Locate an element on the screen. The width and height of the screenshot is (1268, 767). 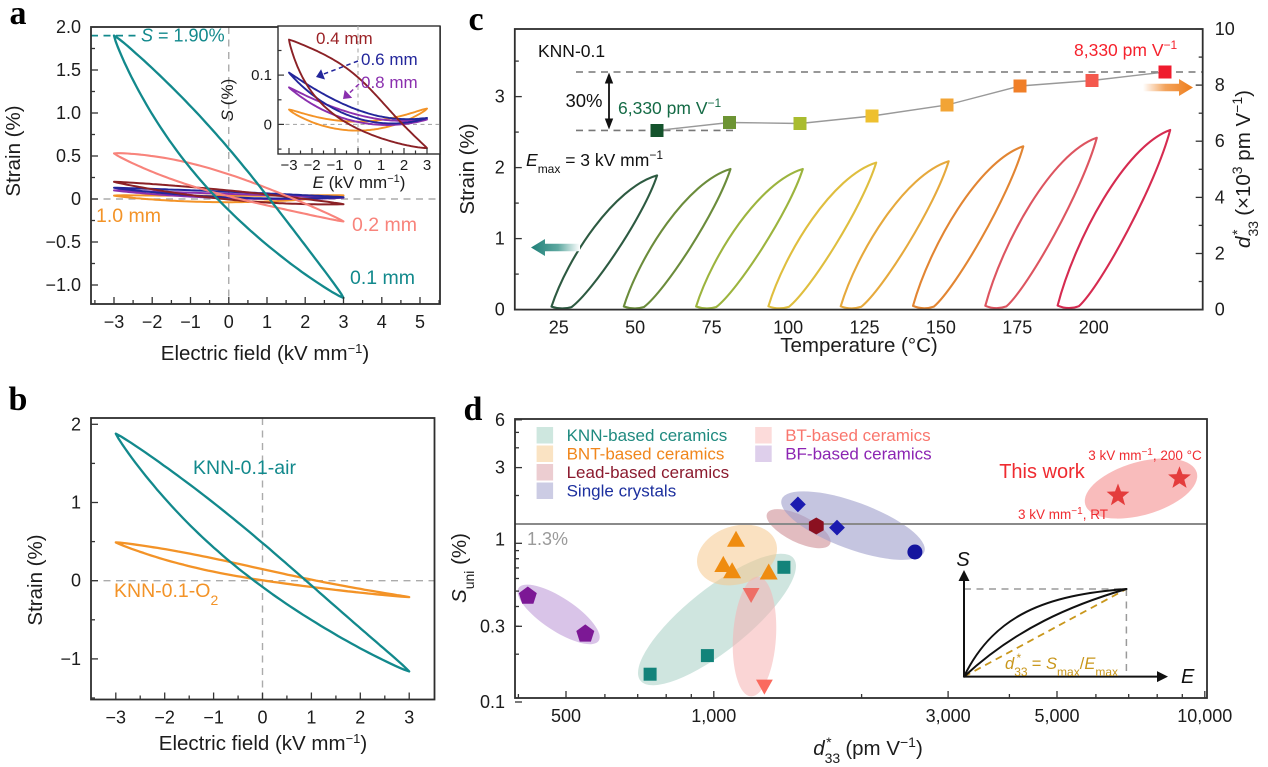
svg-text: 8,330 pm V−1 is located at coordinates (1126, 49).